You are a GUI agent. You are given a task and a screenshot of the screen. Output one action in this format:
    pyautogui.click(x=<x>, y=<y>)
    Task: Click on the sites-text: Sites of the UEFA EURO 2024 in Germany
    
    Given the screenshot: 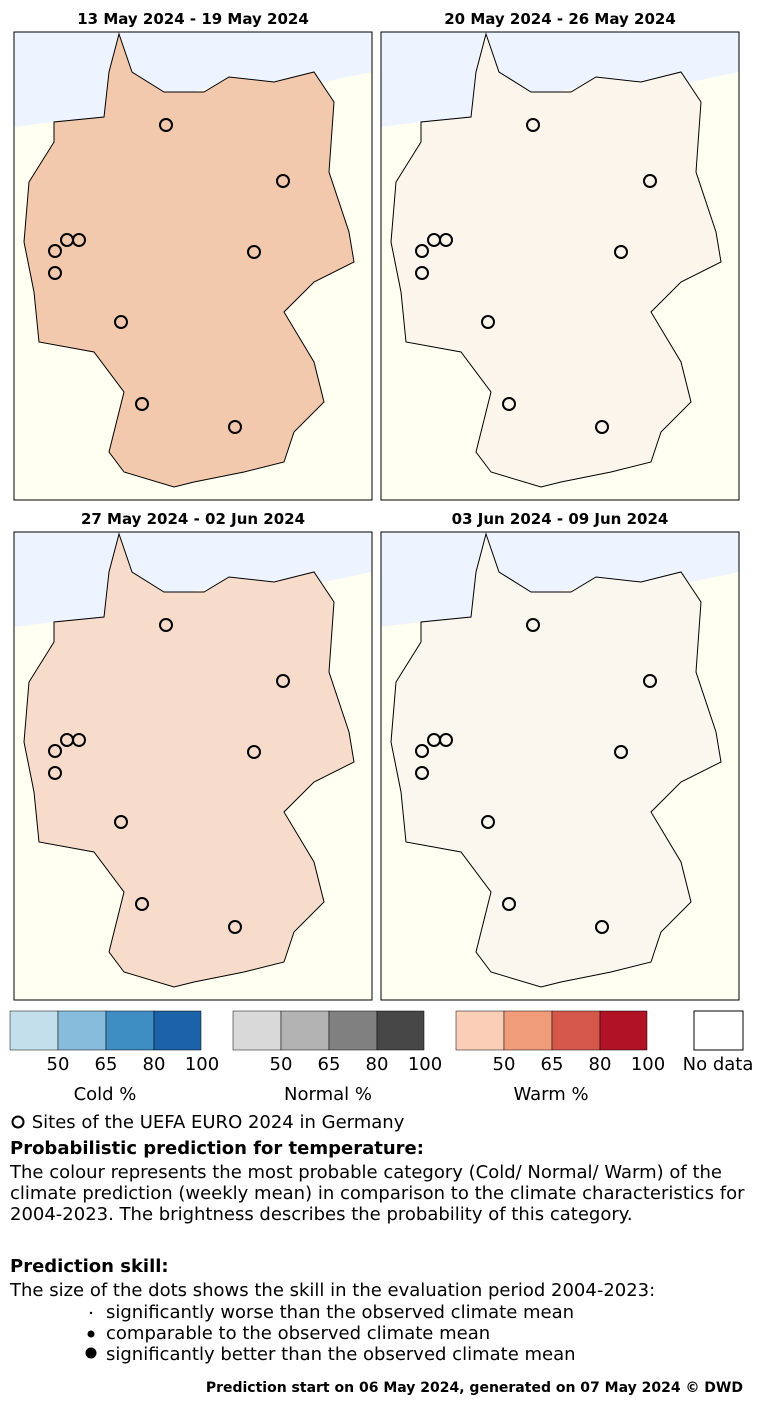 What is the action you would take?
    pyautogui.click(x=218, y=1122)
    